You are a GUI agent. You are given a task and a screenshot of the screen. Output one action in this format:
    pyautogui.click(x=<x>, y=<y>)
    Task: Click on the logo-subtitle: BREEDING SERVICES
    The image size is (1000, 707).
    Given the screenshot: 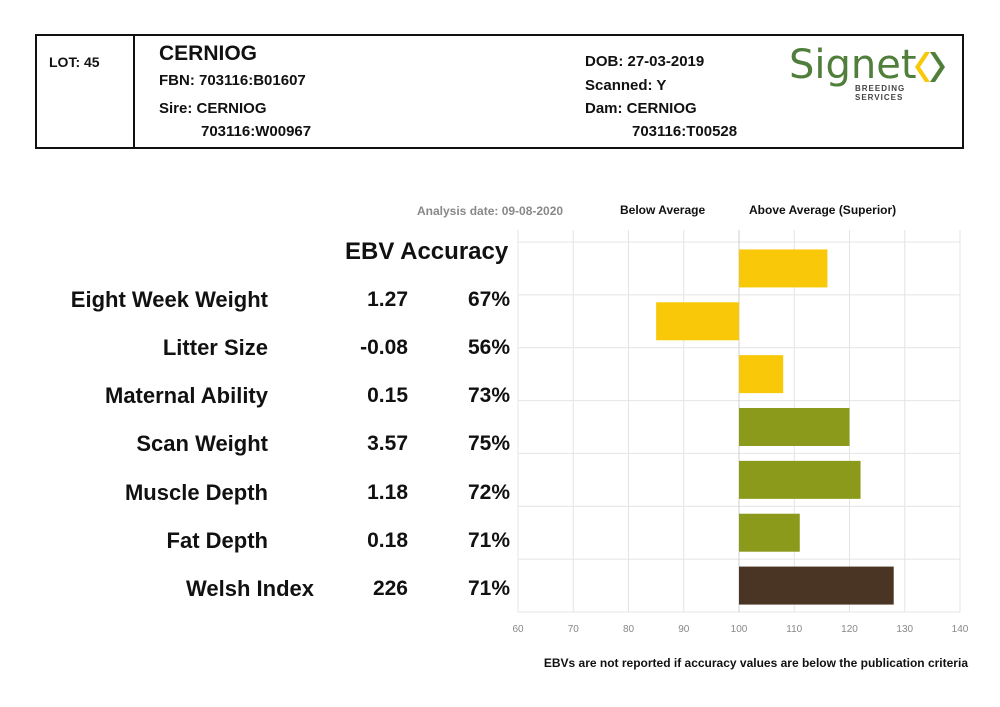 What is the action you would take?
    pyautogui.click(x=880, y=93)
    